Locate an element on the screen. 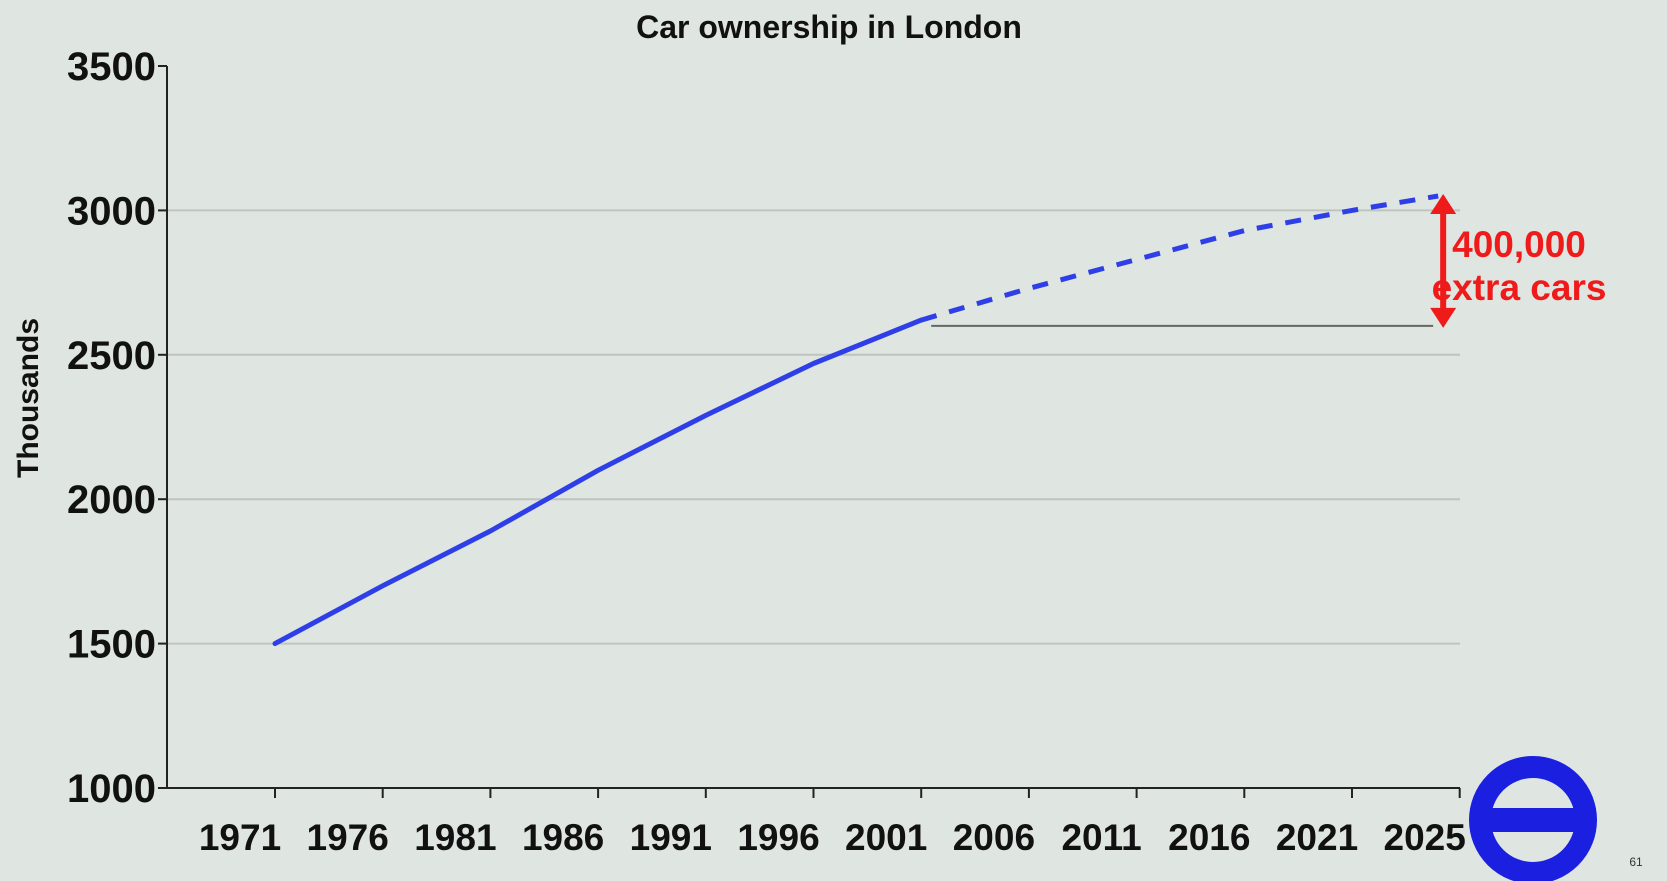 The height and width of the screenshot is (881, 1667). projection-line is located at coordinates (1179, 258).